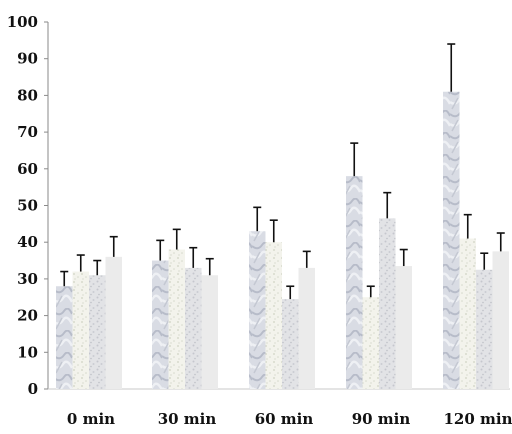 This screenshot has width=512, height=434. Describe the element at coordinates (280, 408) in the screenshot. I see `x-axis: 0 min 30 min 60 min 90 min 120 min` at that location.